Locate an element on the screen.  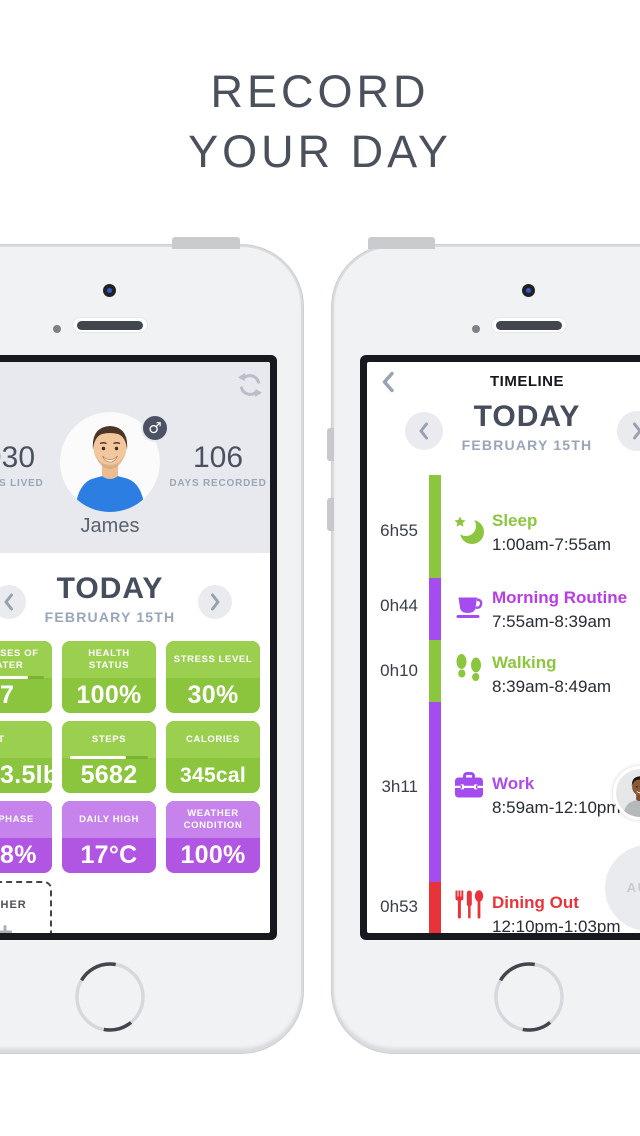
tile-value: 5682 is located at coordinates (109, 775).